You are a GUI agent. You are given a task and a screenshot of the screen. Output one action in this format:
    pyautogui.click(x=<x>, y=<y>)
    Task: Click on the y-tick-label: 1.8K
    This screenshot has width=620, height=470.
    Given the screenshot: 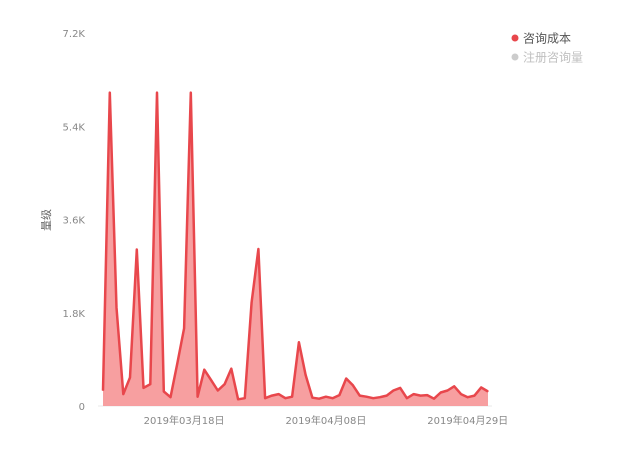 What is the action you would take?
    pyautogui.click(x=74, y=314)
    